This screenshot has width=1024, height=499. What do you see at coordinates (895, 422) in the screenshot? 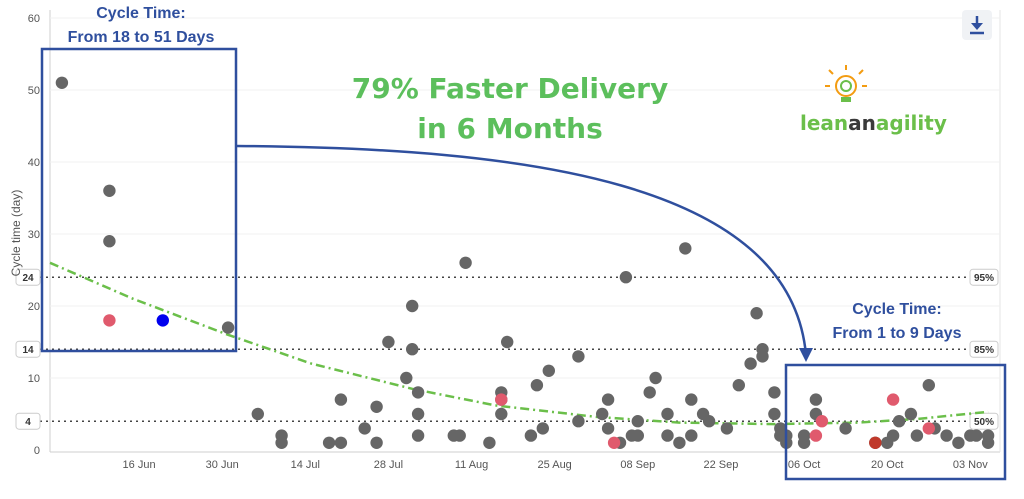
I see `after-highlight-box` at bounding box center [895, 422].